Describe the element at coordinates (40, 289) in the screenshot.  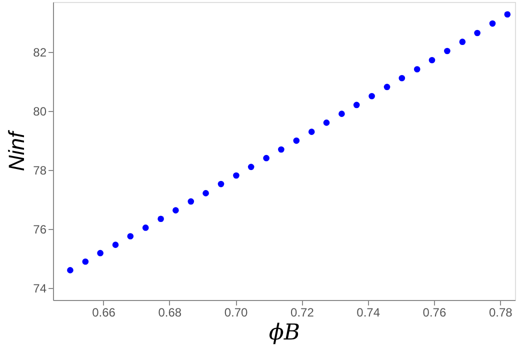
I see `y-tick-label: 74` at that location.